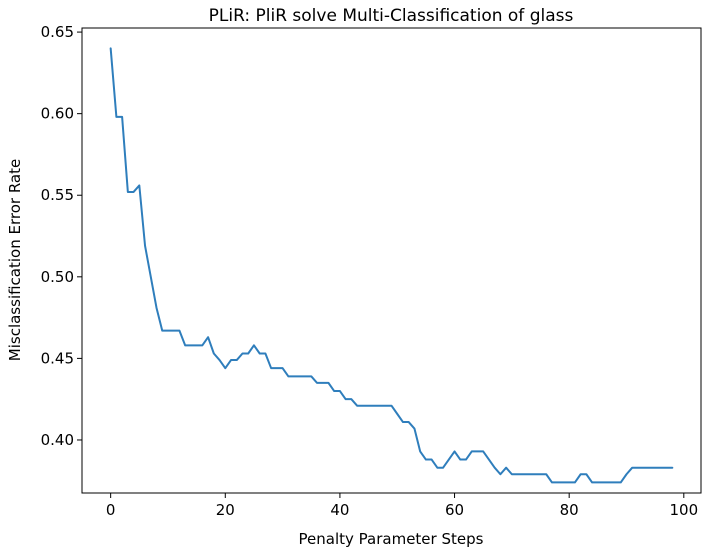 The image size is (714, 556). I want to click on y-tick-label: 0.50, so click(57, 277).